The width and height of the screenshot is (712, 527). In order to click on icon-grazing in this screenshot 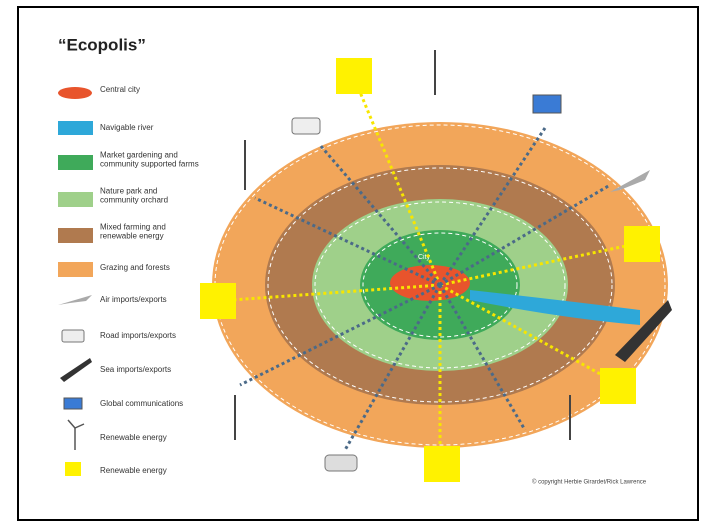, I will do `click(75, 269)`.